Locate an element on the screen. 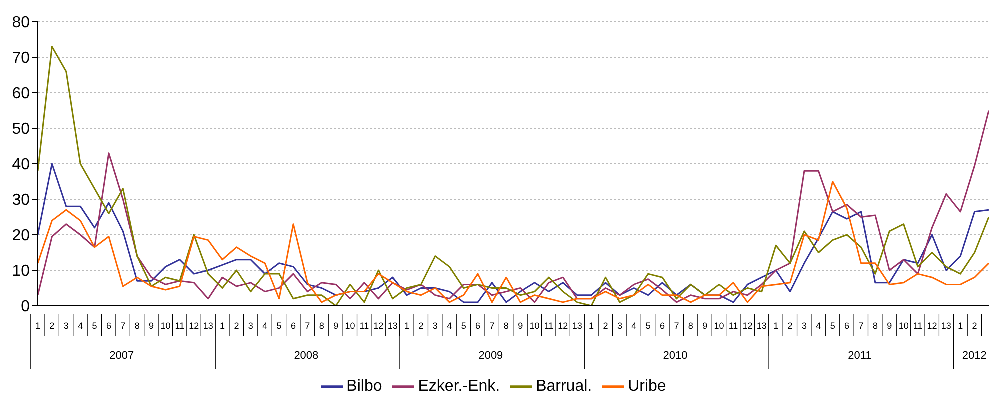  text: 2007 is located at coordinates (122, 356).